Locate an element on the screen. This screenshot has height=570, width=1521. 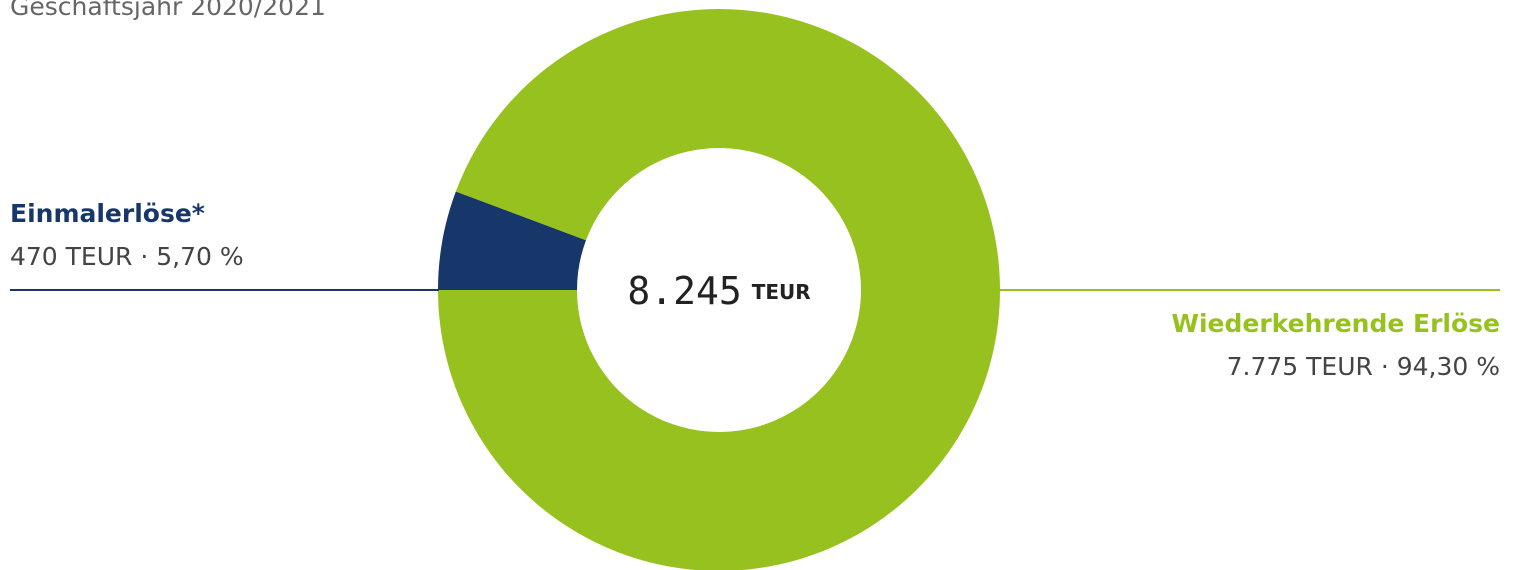
slice is located at coordinates (512, 240).